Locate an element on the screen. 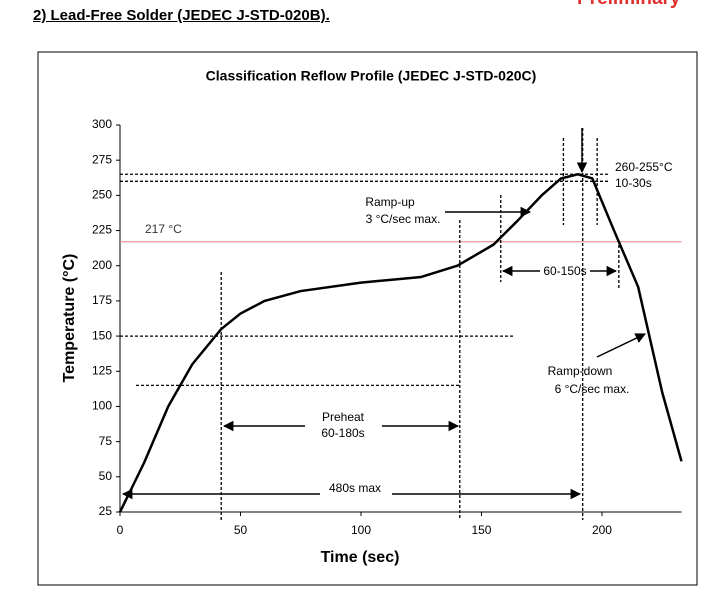 Image resolution: width=727 pixels, height=595 pixels. annotation: Ramp-up is located at coordinates (390, 202).